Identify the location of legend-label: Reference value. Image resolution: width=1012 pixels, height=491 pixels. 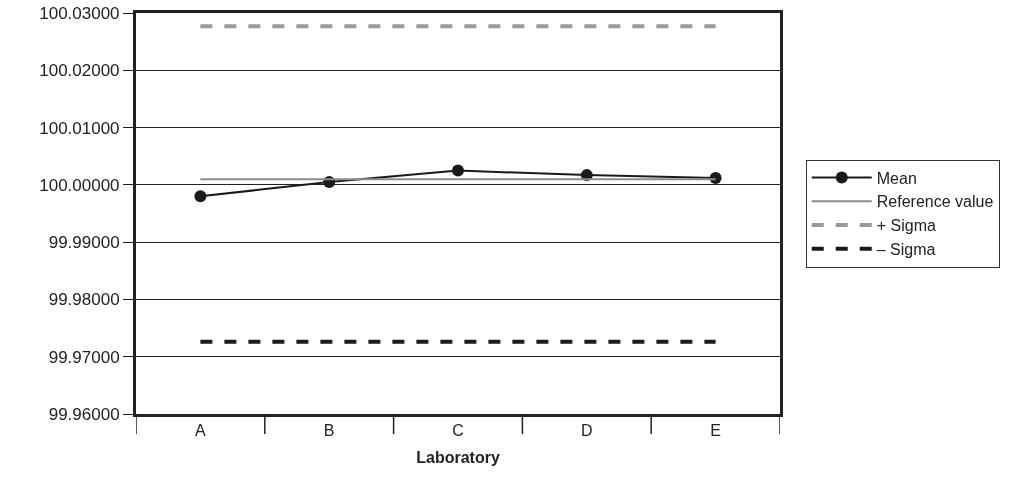
(935, 202).